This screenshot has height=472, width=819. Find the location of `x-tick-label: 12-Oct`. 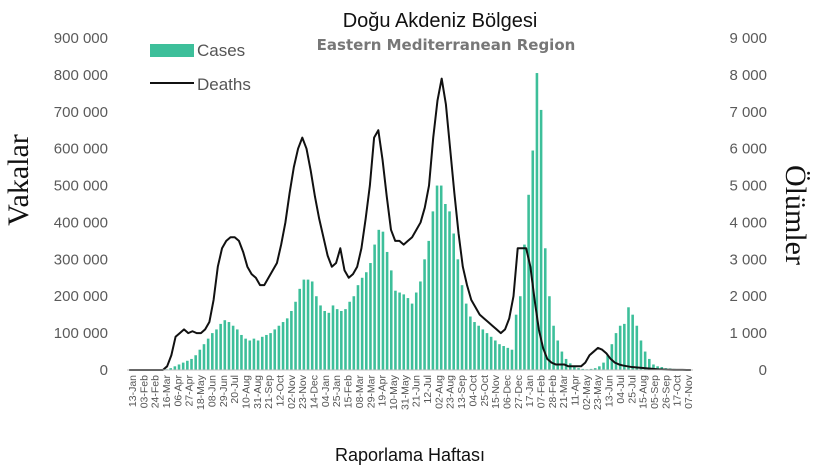

x-tick-label: 12-Oct is located at coordinates (281, 391).